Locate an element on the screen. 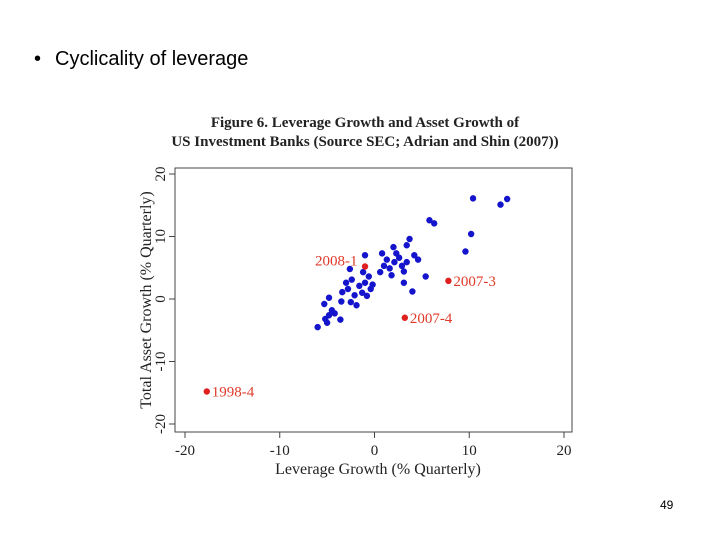 The height and width of the screenshot is (540, 720). y-tick-label: 10 is located at coordinates (161, 236).